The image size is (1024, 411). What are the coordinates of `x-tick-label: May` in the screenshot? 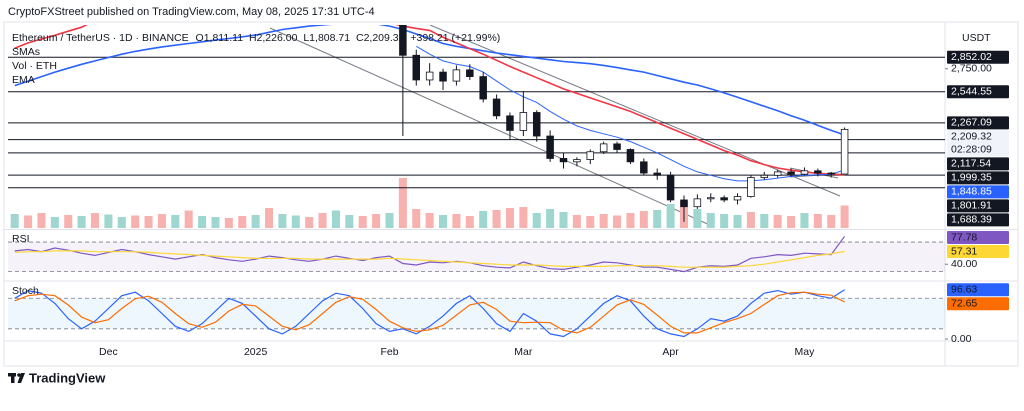 It's located at (805, 352).